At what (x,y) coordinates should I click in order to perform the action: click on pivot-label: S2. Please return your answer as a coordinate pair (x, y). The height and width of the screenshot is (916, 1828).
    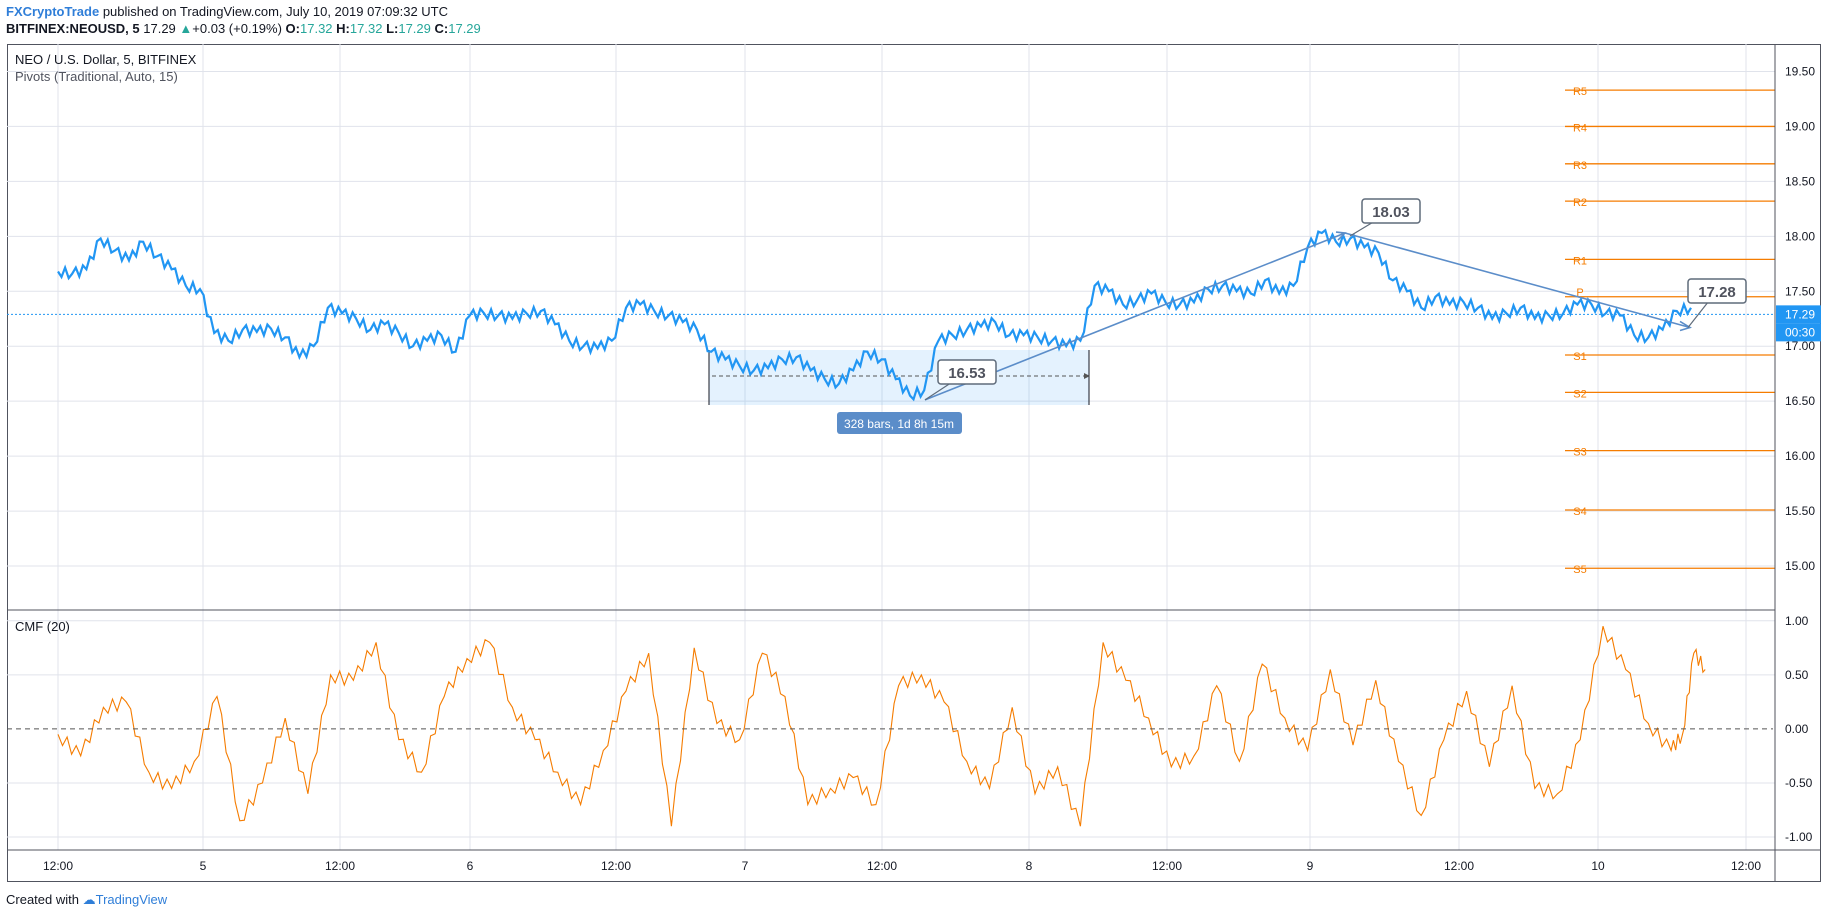
    Looking at the image, I should click on (1579, 394).